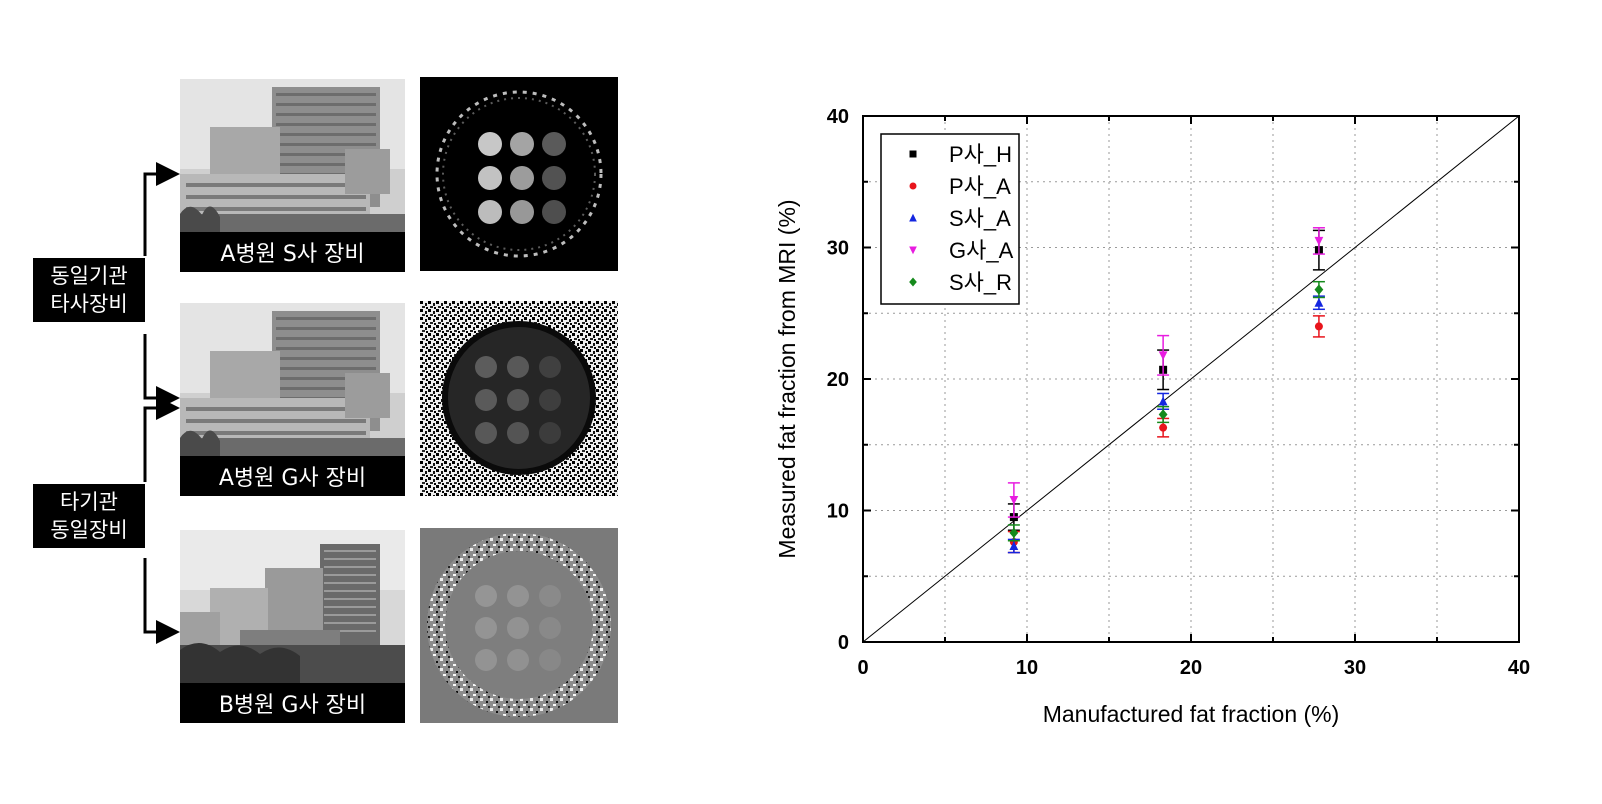 This screenshot has height=804, width=1602. I want to click on x-axis-label: Manufactured fat fraction (%), so click(1191, 714).